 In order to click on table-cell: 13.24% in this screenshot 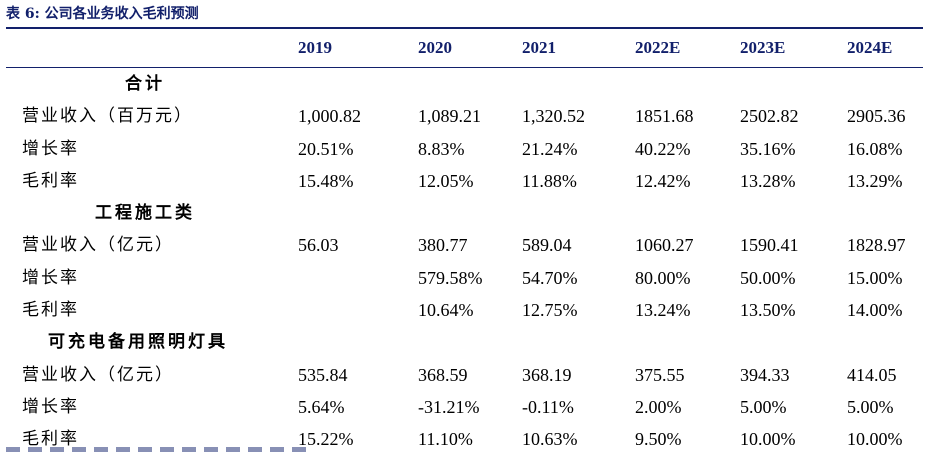, I will do `click(663, 310)`.